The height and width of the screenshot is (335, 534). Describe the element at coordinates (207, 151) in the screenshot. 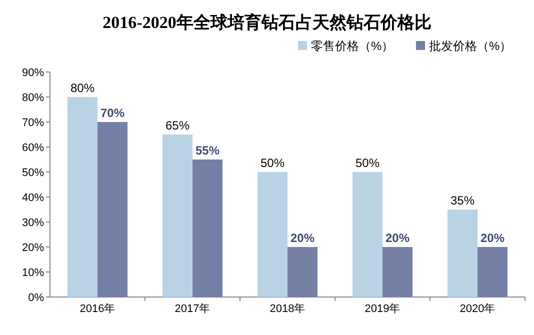

I see `data-label: 55%` at that location.